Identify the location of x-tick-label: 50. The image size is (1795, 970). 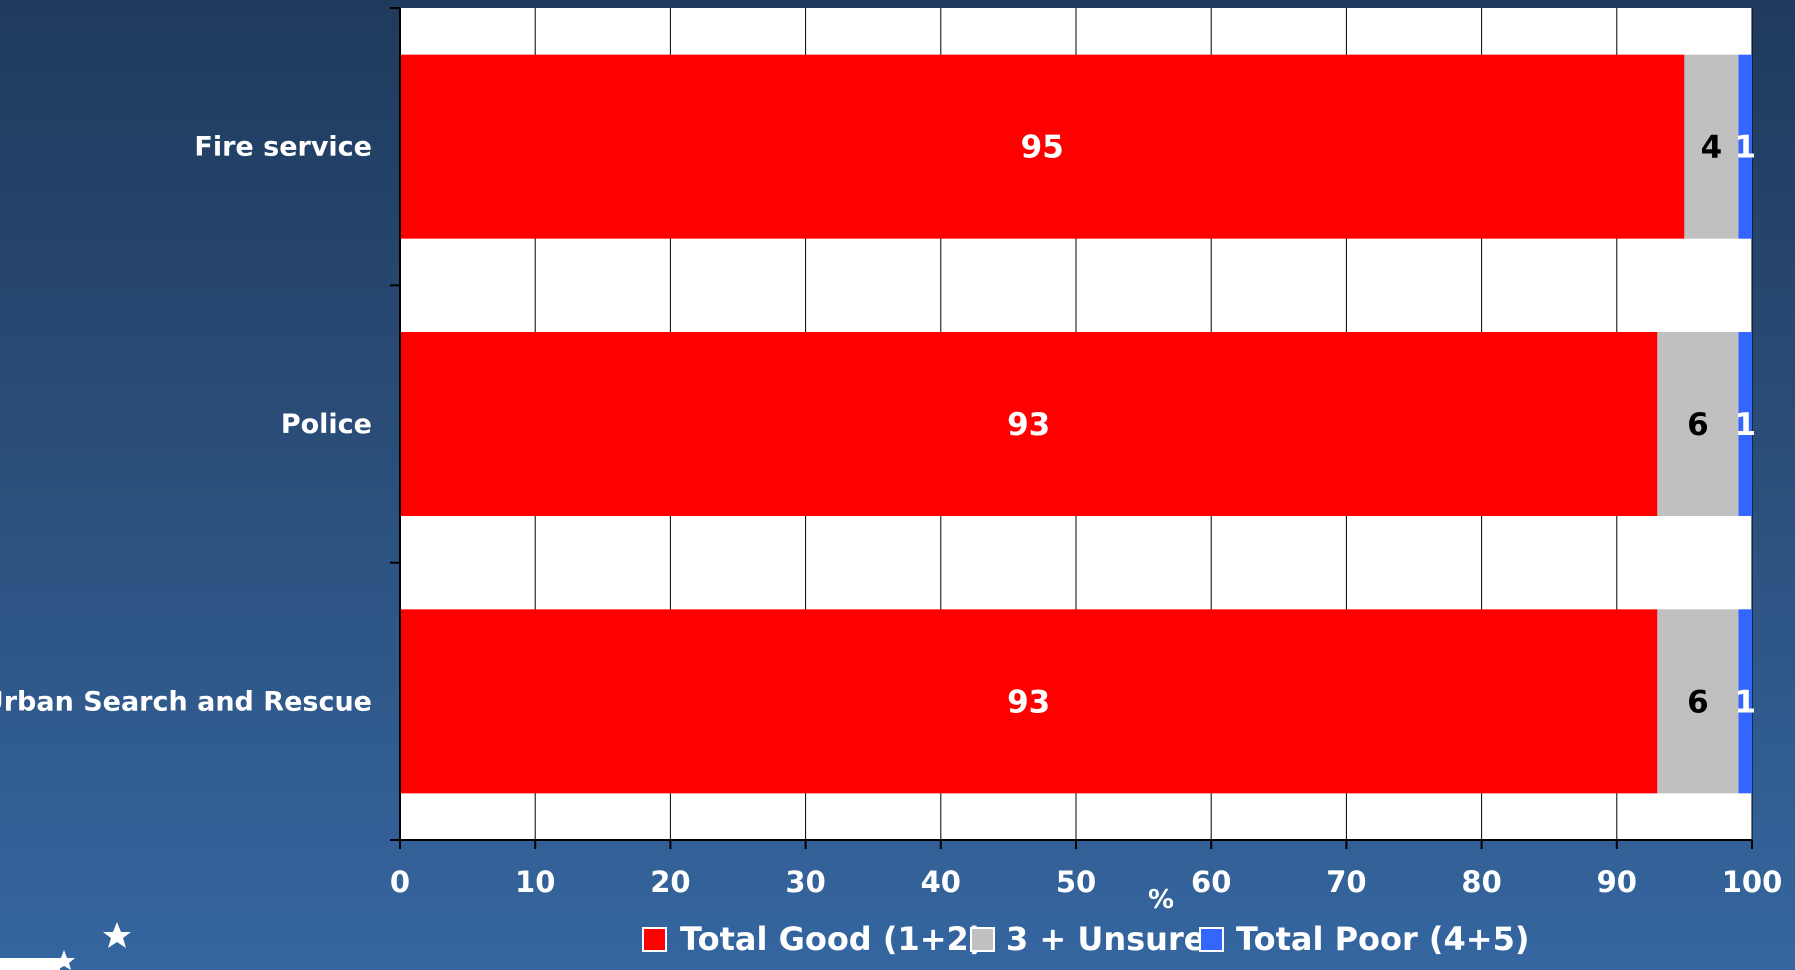
(1076, 882).